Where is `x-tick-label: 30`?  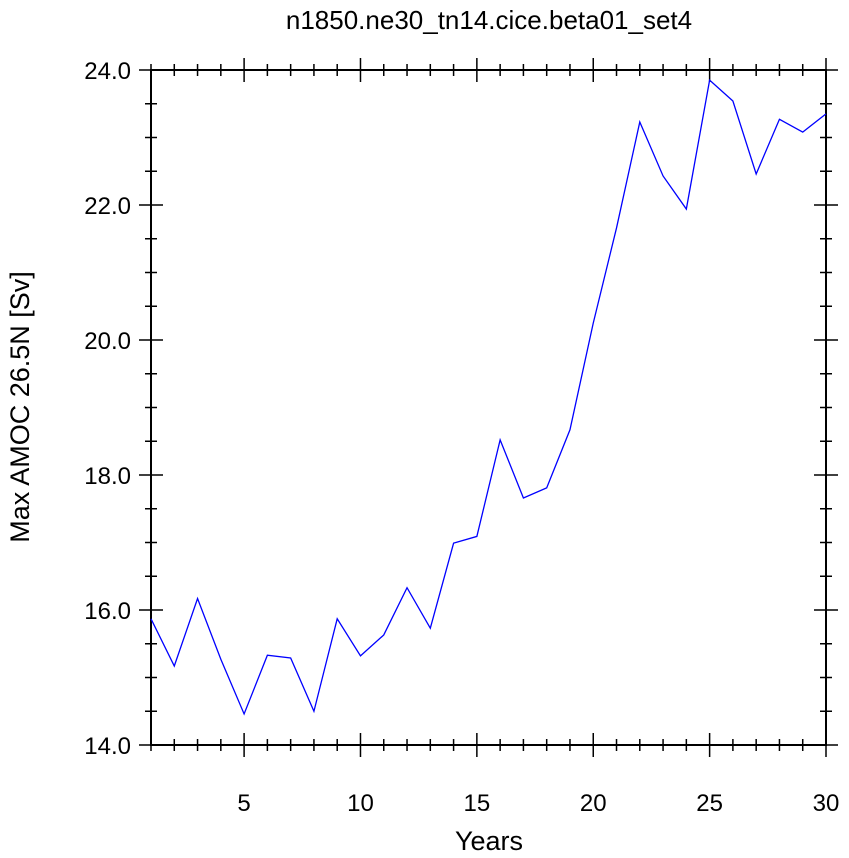 x-tick-label: 30 is located at coordinates (826, 803).